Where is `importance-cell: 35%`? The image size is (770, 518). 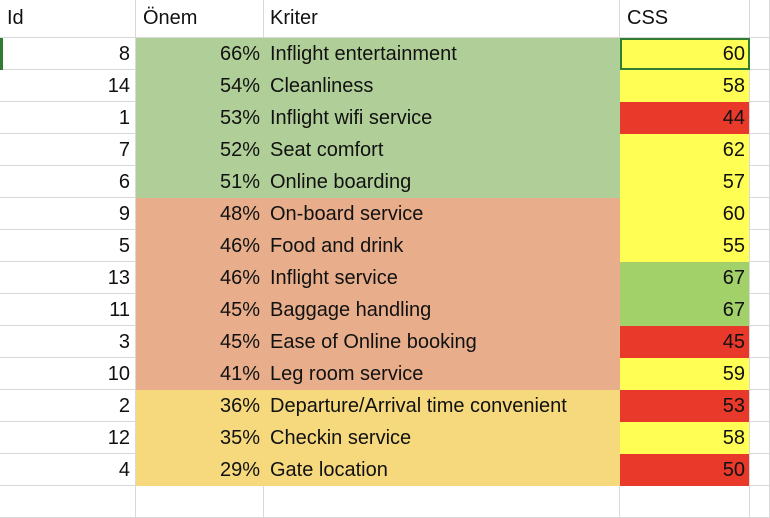 importance-cell: 35% is located at coordinates (200, 438).